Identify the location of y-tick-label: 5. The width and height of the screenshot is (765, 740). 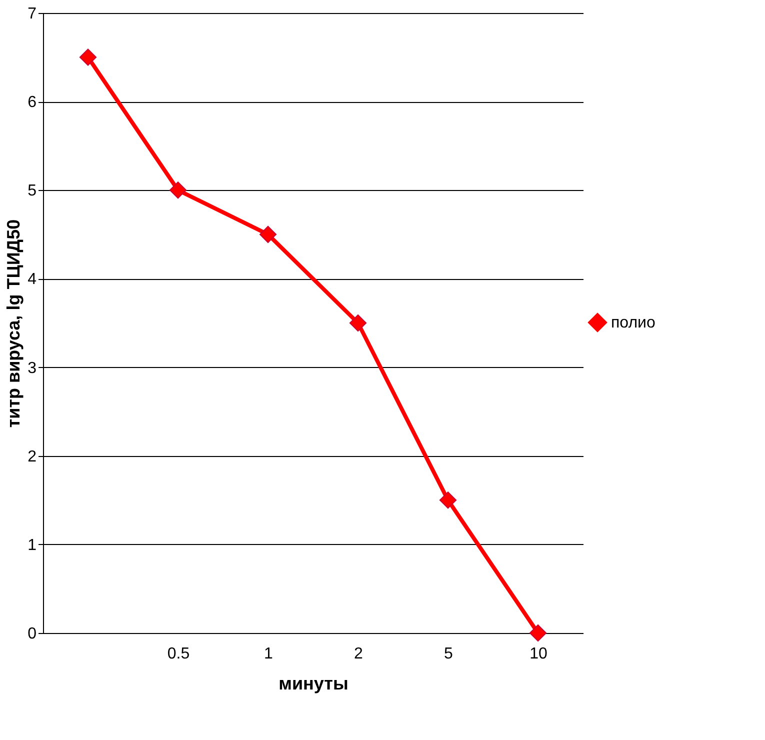
(32, 191).